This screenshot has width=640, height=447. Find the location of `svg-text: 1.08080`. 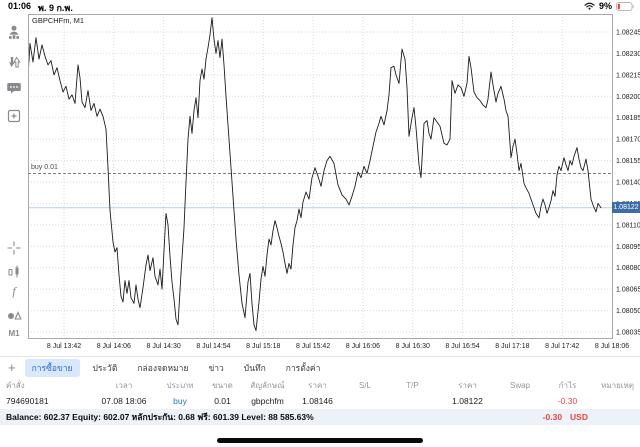

svg-text: 1.08080 is located at coordinates (628, 268).